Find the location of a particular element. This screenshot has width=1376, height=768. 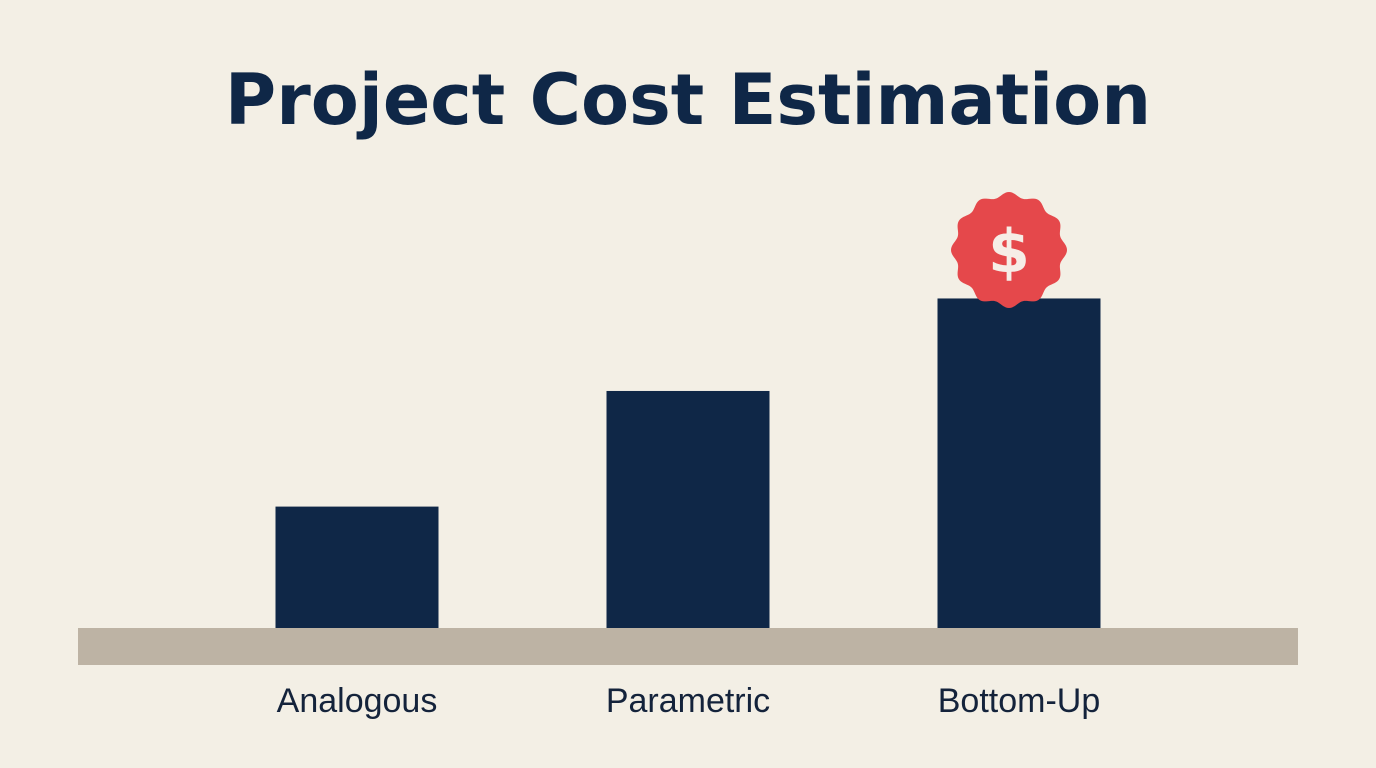

dollar-sign-glyph: $ is located at coordinates (1009, 252).